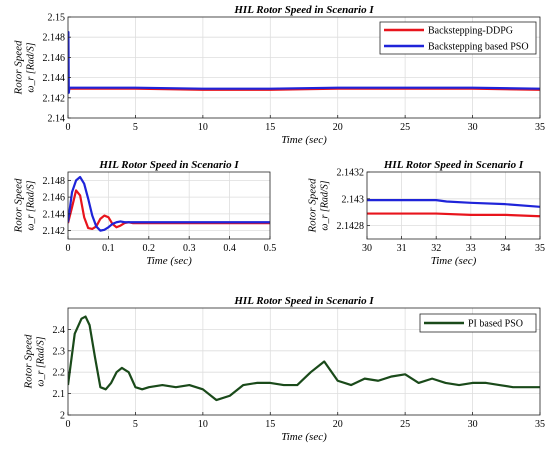 Image resolution: width=550 pixels, height=458 pixels. What do you see at coordinates (471, 248) in the screenshot?
I see `x-tick-label: 33` at bounding box center [471, 248].